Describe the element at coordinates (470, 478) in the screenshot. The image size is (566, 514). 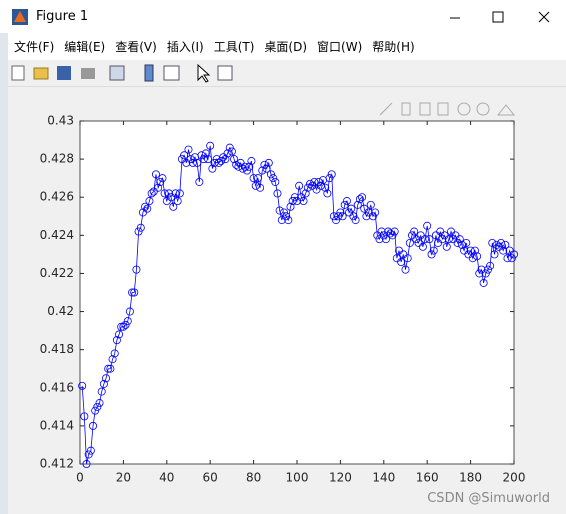
I see `x-tick-label: 180` at that location.